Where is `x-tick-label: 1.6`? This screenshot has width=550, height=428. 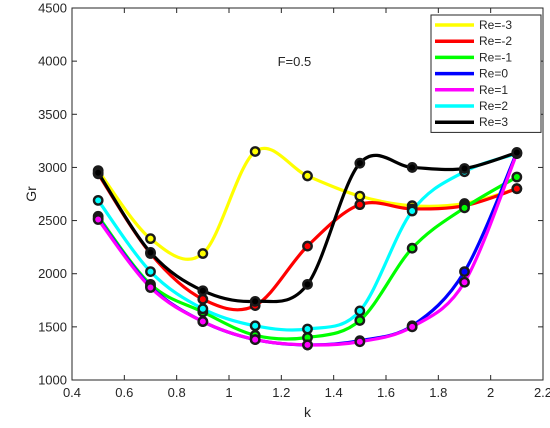
x-tick-label: 1.6 is located at coordinates (386, 392).